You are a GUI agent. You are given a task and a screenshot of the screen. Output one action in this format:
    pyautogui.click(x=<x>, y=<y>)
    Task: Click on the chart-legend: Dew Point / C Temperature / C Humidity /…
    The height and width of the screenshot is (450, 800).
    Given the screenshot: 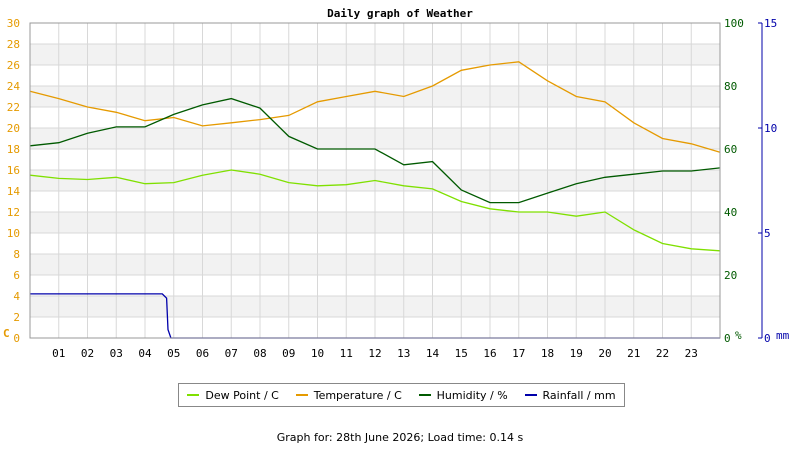 What is the action you would take?
    pyautogui.click(x=401, y=395)
    